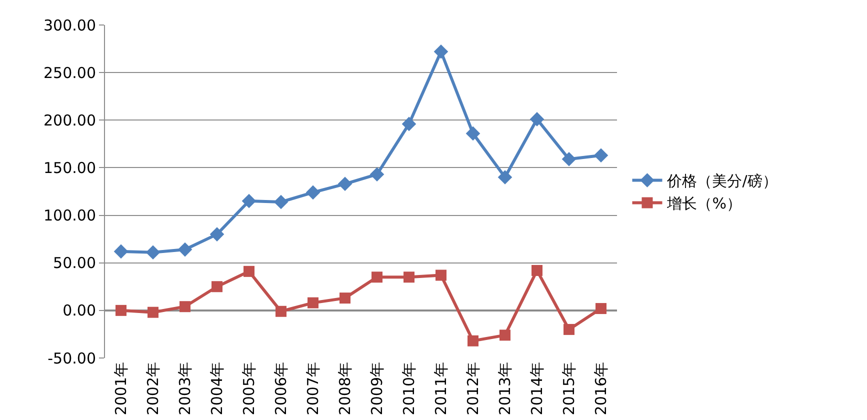  I want to click on x-tick-label: 2009年, so click(377, 389).